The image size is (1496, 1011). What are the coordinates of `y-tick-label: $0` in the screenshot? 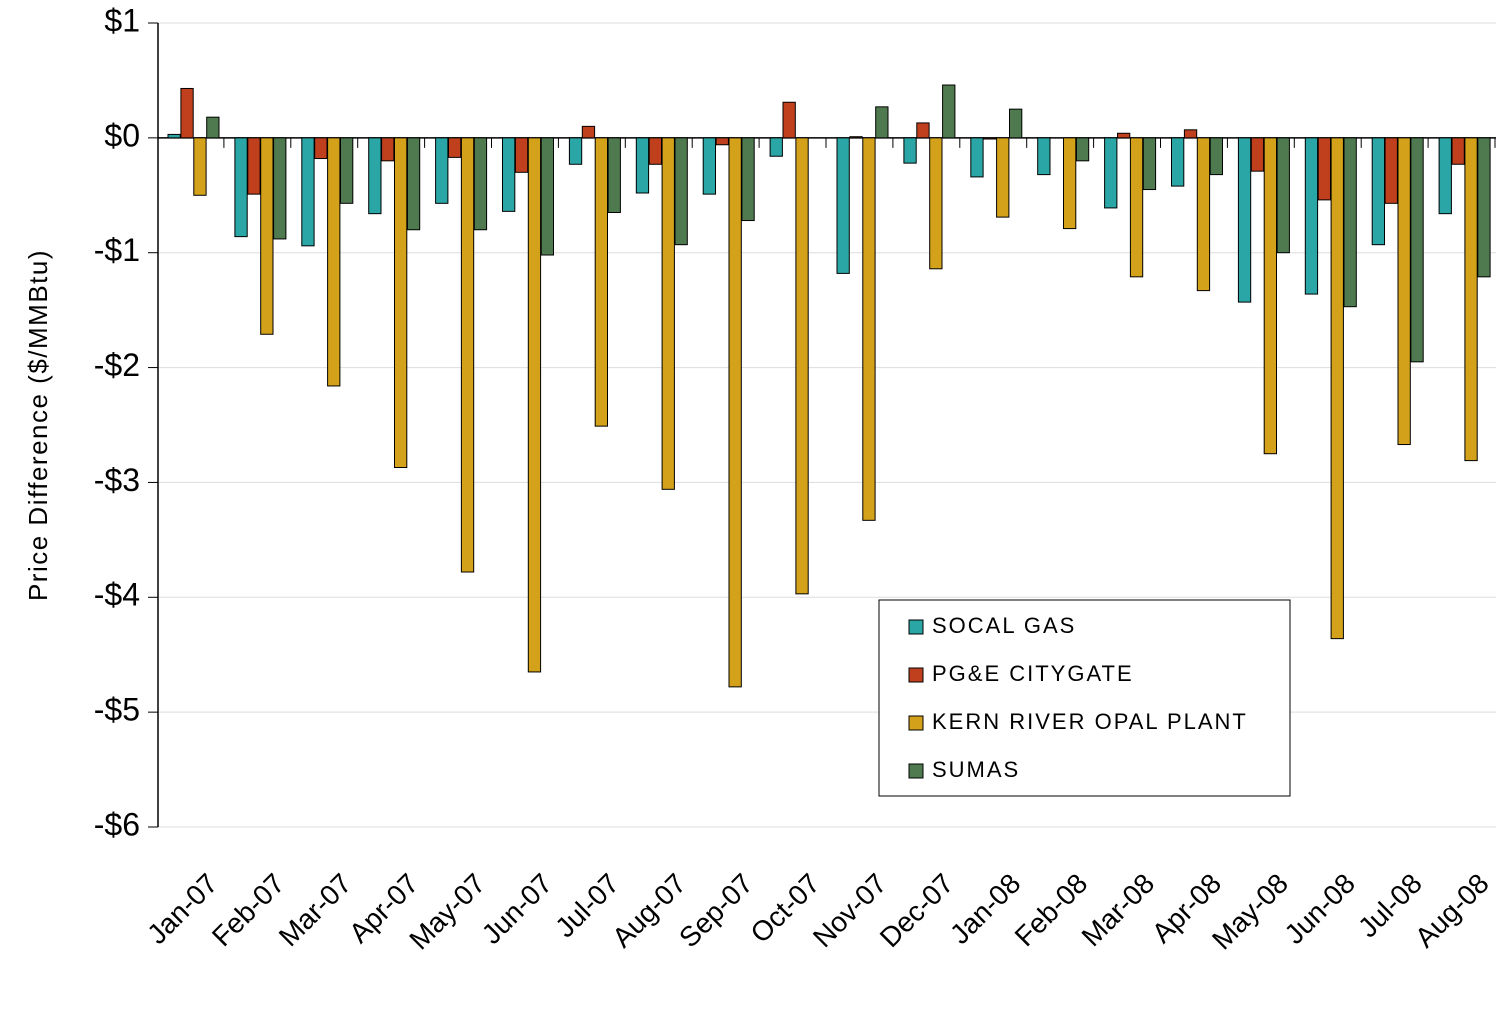 It's located at (122, 135).